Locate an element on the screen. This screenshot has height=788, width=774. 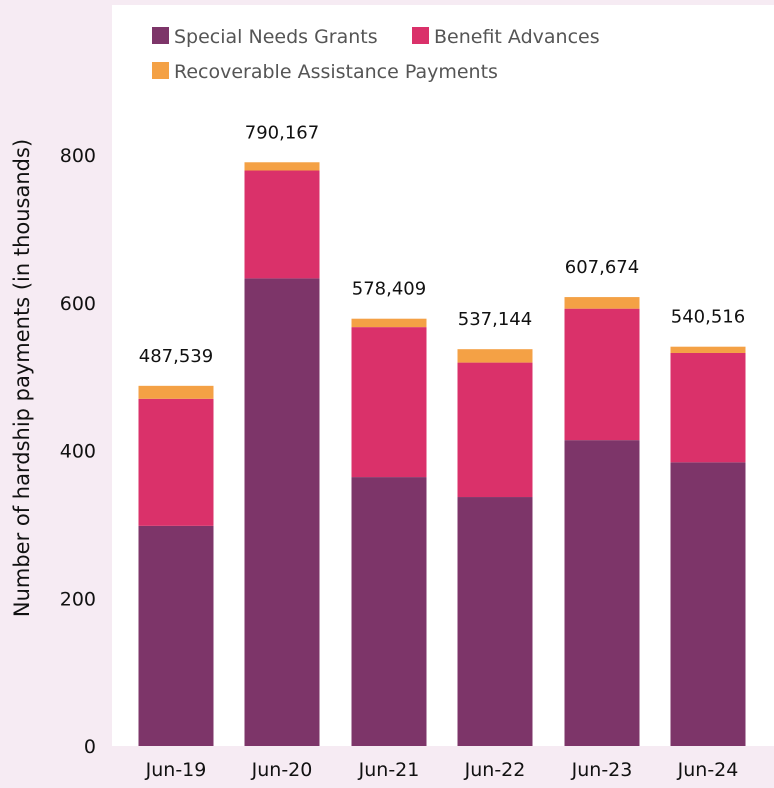
y-tick-label: 400 is located at coordinates (78, 452).